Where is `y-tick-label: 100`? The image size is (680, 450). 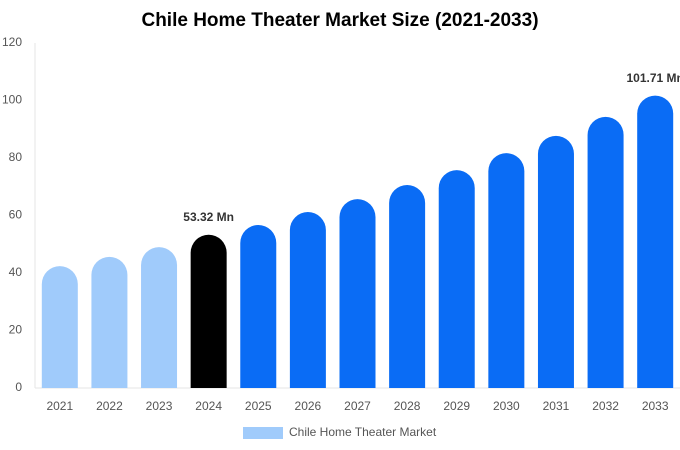 y-tick-label: 100 is located at coordinates (12, 100).